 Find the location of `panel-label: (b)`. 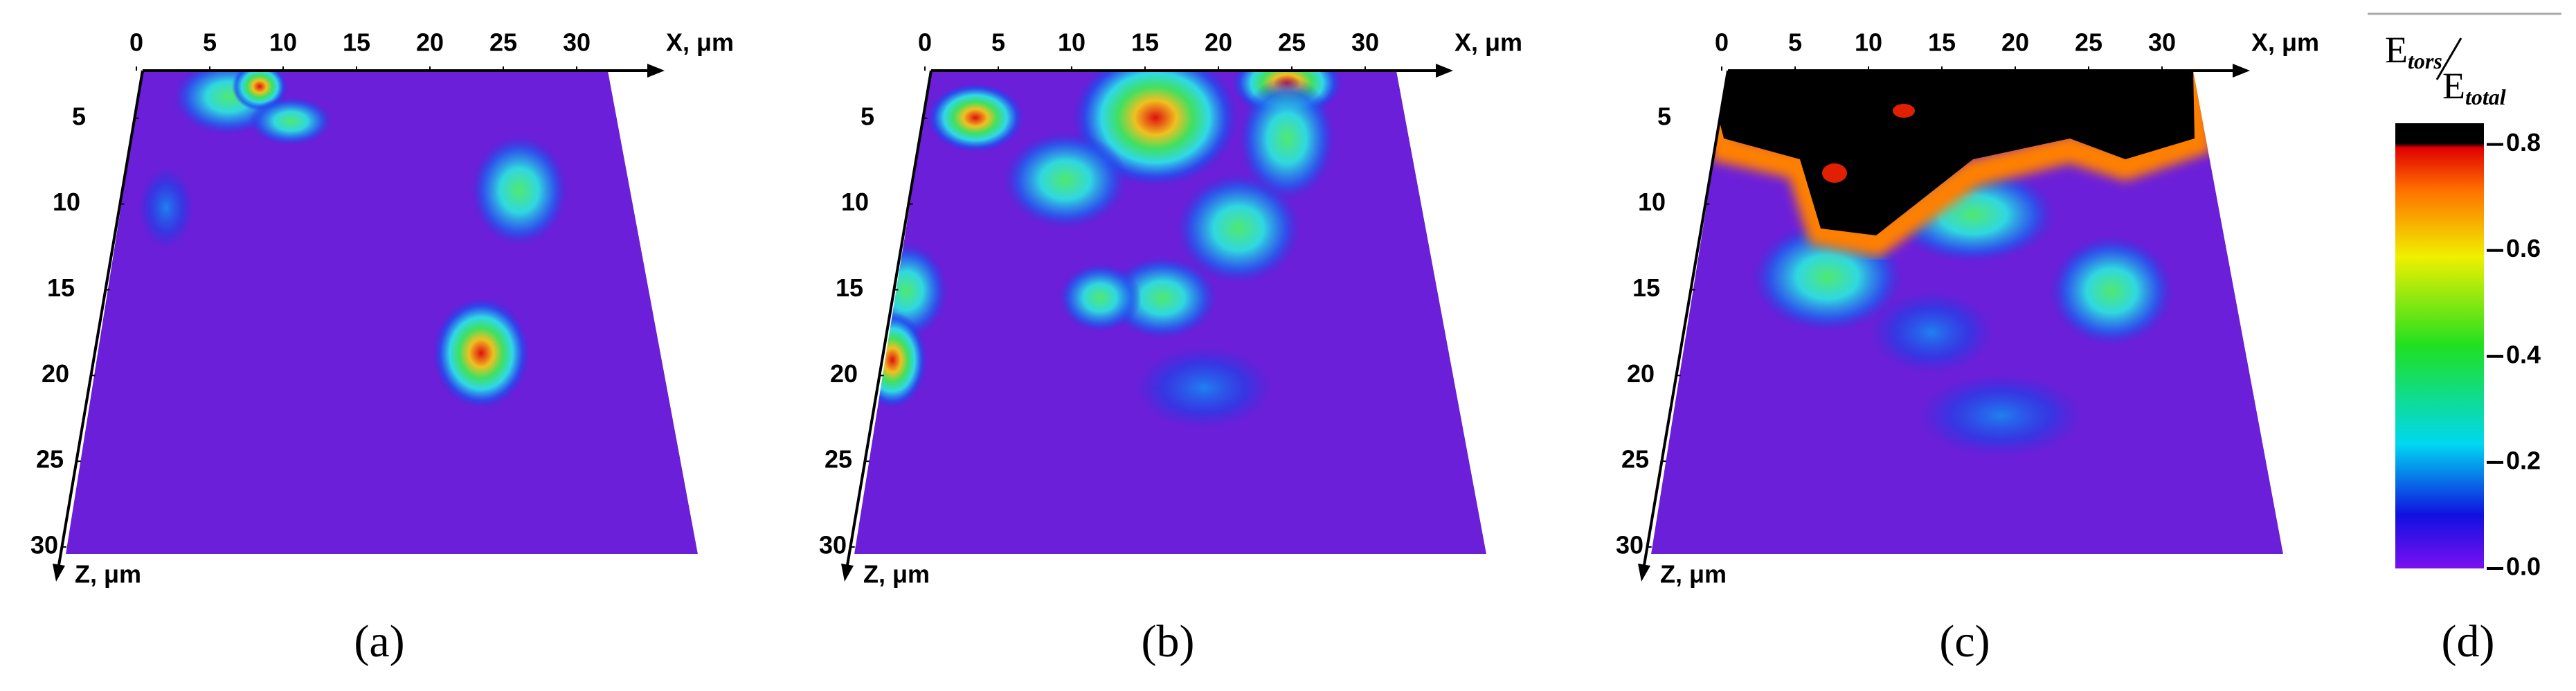

panel-label: (b) is located at coordinates (1168, 641).